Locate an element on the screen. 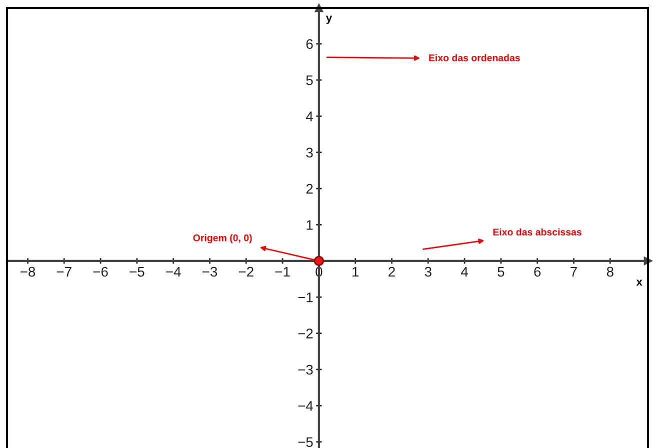 This screenshot has height=448, width=656. y-tick-label: 4 is located at coordinates (309, 117).